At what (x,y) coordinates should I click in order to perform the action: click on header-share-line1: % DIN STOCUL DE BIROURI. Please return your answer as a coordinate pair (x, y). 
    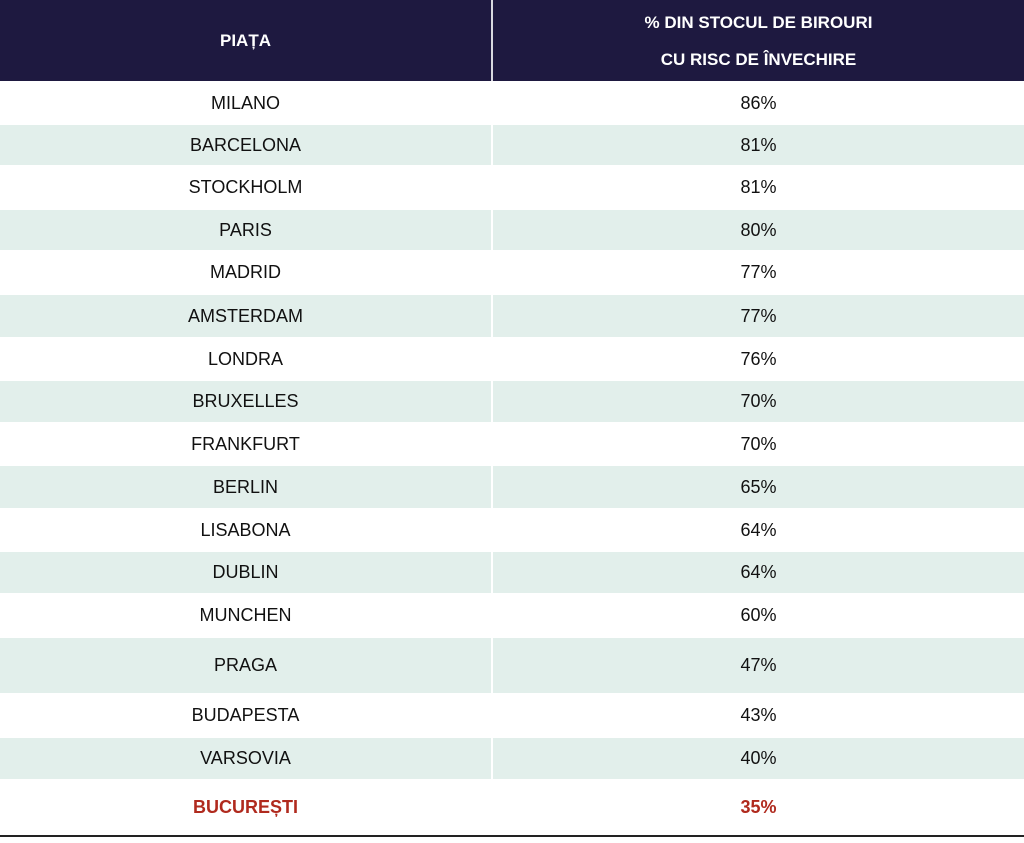
    Looking at the image, I should click on (758, 22).